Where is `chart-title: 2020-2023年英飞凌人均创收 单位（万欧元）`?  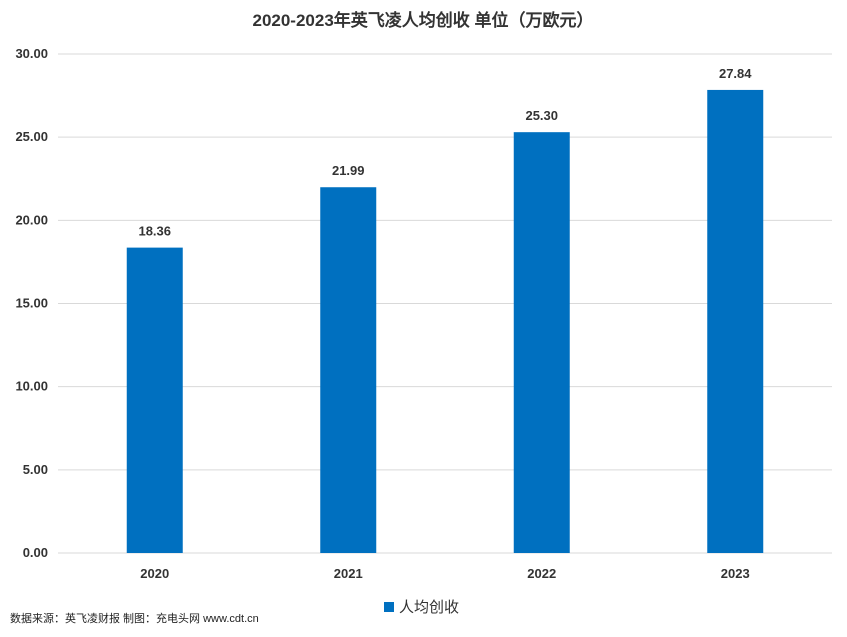
chart-title: 2020-2023年英飞凌人均创收 单位（万欧元） is located at coordinates (422, 20).